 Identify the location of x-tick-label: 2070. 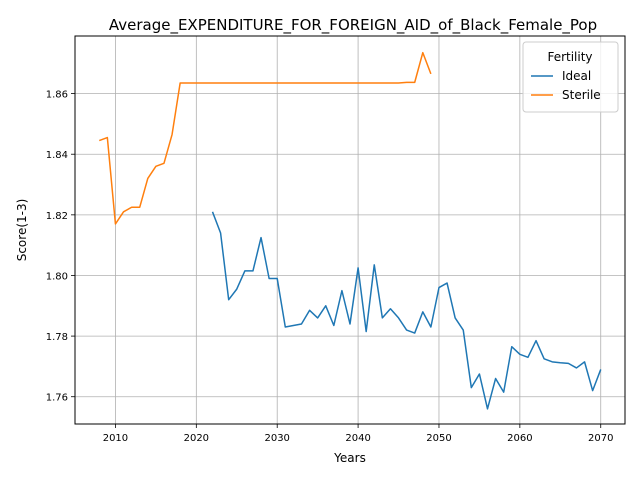
(600, 438).